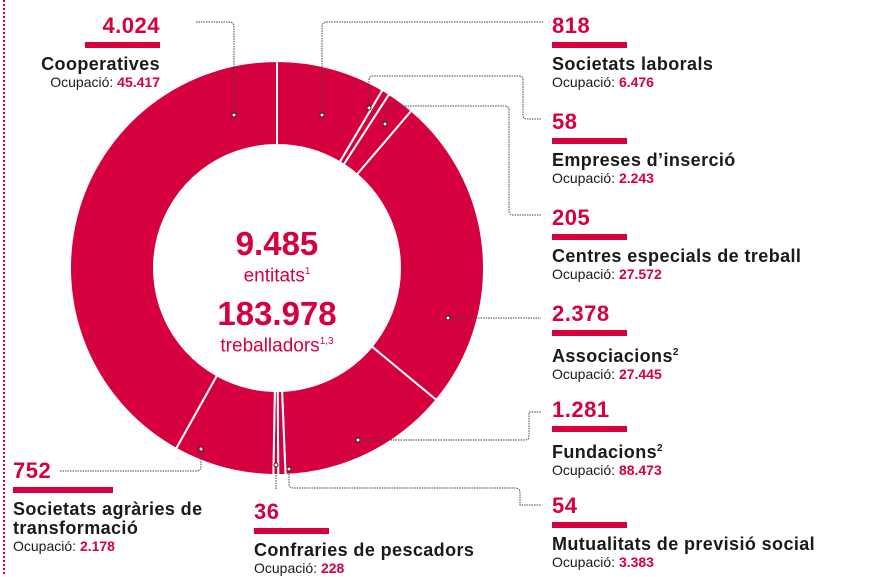 This screenshot has height=577, width=890. Describe the element at coordinates (131, 25) in the screenshot. I see `slice-count: 4.024` at that location.